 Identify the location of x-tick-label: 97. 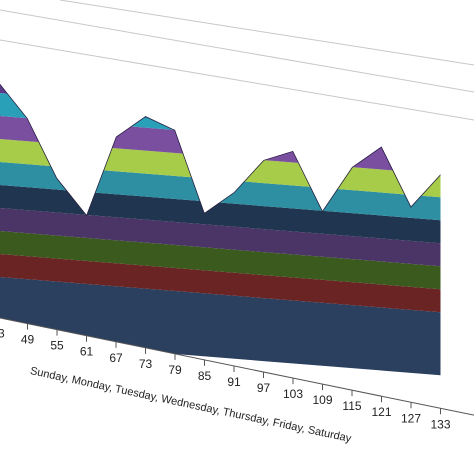
(264, 388).